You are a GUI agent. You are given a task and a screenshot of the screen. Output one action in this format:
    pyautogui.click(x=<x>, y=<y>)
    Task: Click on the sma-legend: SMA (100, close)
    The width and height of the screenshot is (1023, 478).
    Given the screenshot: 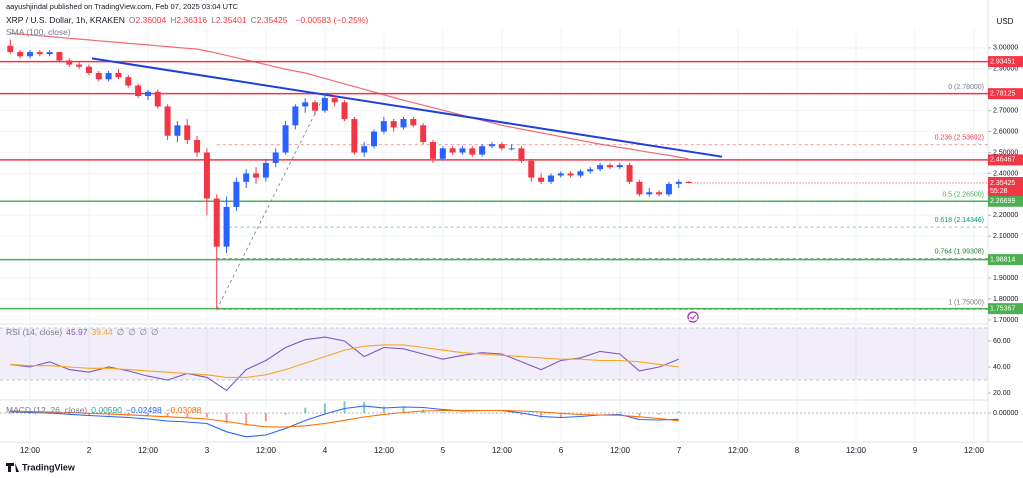 What is the action you would take?
    pyautogui.click(x=40, y=32)
    